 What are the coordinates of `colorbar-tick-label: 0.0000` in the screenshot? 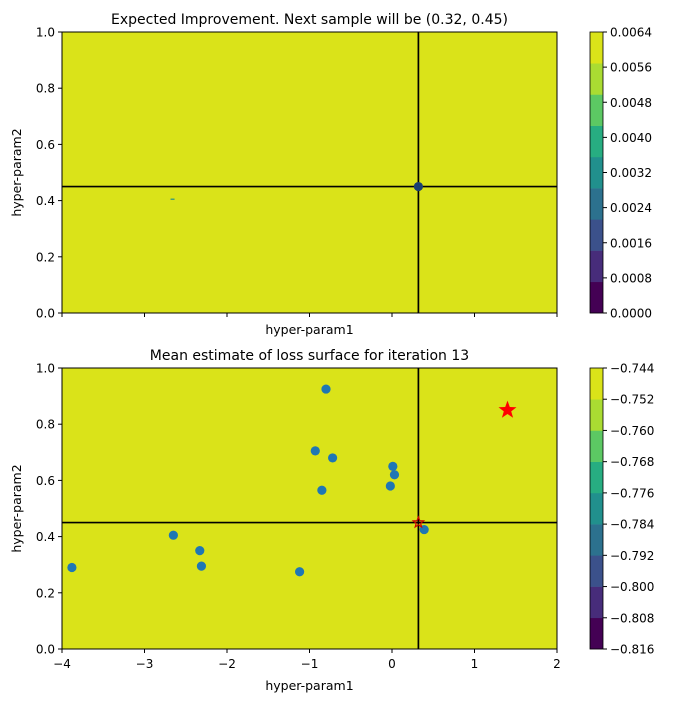 It's located at (631, 314).